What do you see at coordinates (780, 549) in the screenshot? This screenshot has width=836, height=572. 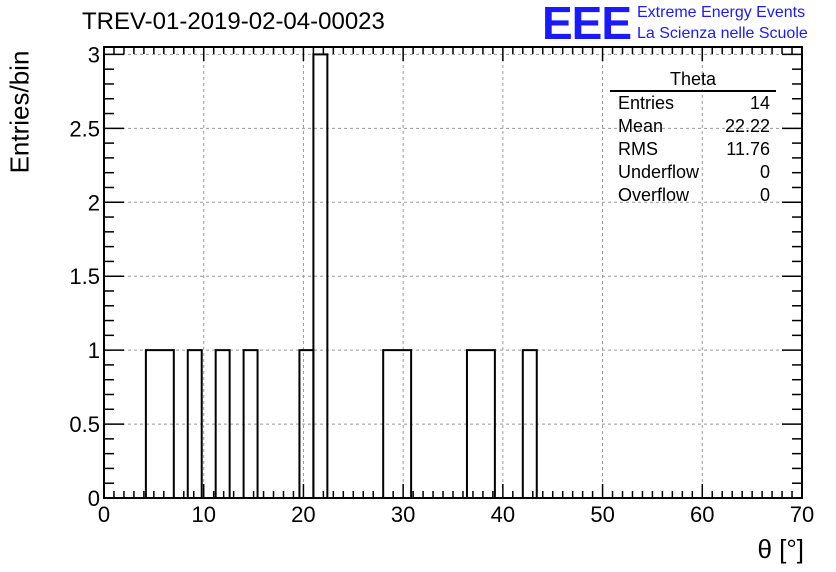 I see `x-axis-label: θ [°]` at bounding box center [780, 549].